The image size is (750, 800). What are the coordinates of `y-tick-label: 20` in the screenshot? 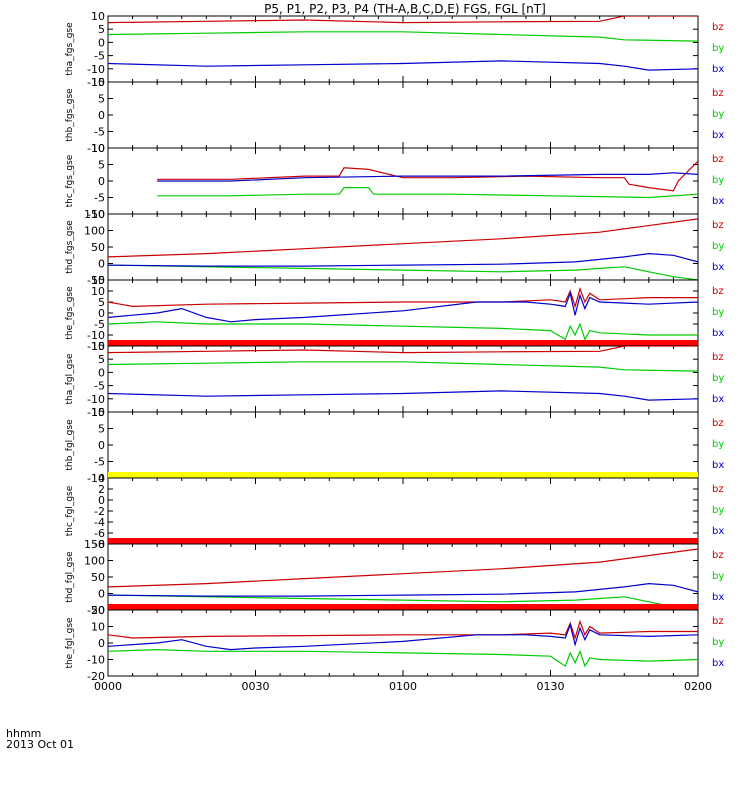 It's located at (98, 610).